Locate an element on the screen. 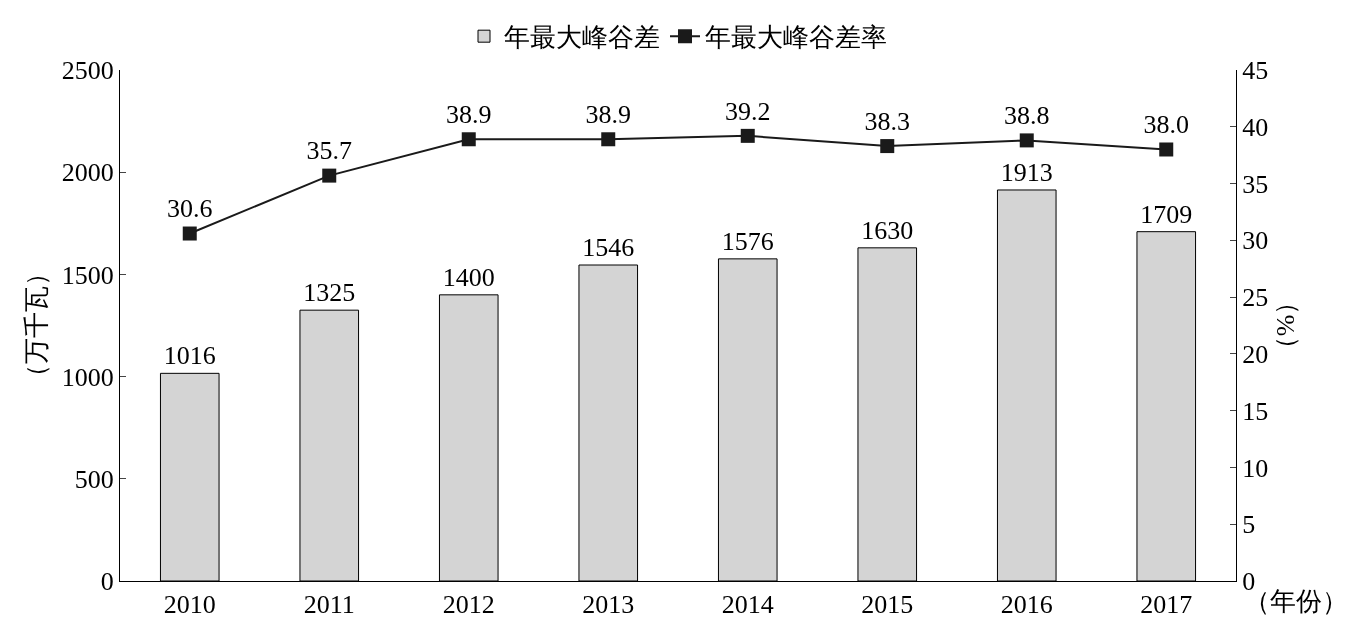 Image resolution: width=1356 pixels, height=641 pixels. data-label: 38.0 is located at coordinates (1166, 125).